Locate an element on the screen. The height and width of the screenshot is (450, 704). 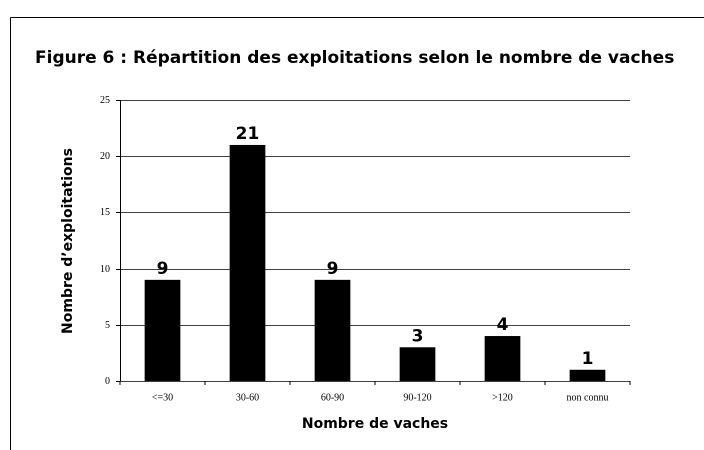
y-axis-label: Nombre d’exploitations is located at coordinates (68, 241).